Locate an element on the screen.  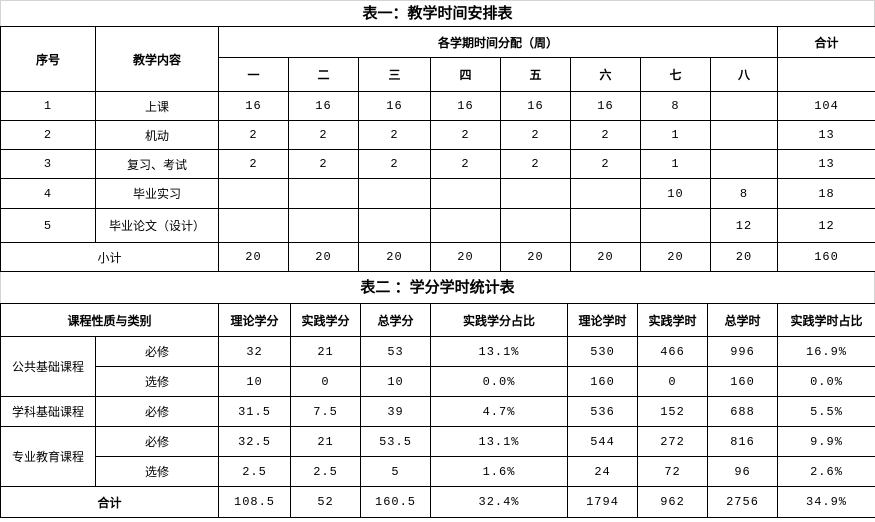
semester-header: 五 is located at coordinates (535, 74).